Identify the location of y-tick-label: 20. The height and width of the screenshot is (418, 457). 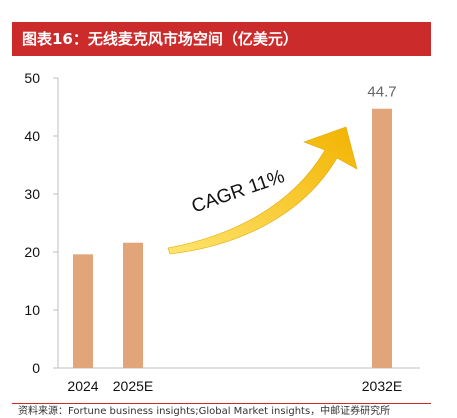
(32, 252).